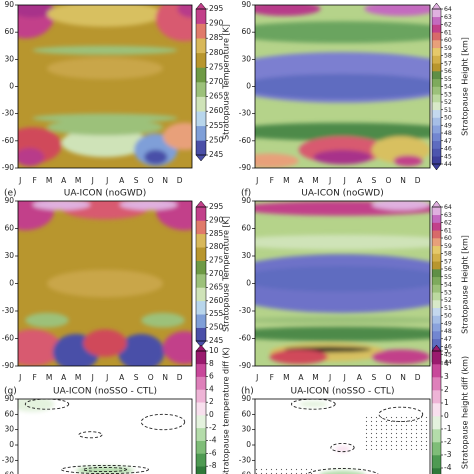  What do you see at coordinates (448, 133) in the screenshot?
I see `colorbar-tick-label: 48` at bounding box center [448, 133].